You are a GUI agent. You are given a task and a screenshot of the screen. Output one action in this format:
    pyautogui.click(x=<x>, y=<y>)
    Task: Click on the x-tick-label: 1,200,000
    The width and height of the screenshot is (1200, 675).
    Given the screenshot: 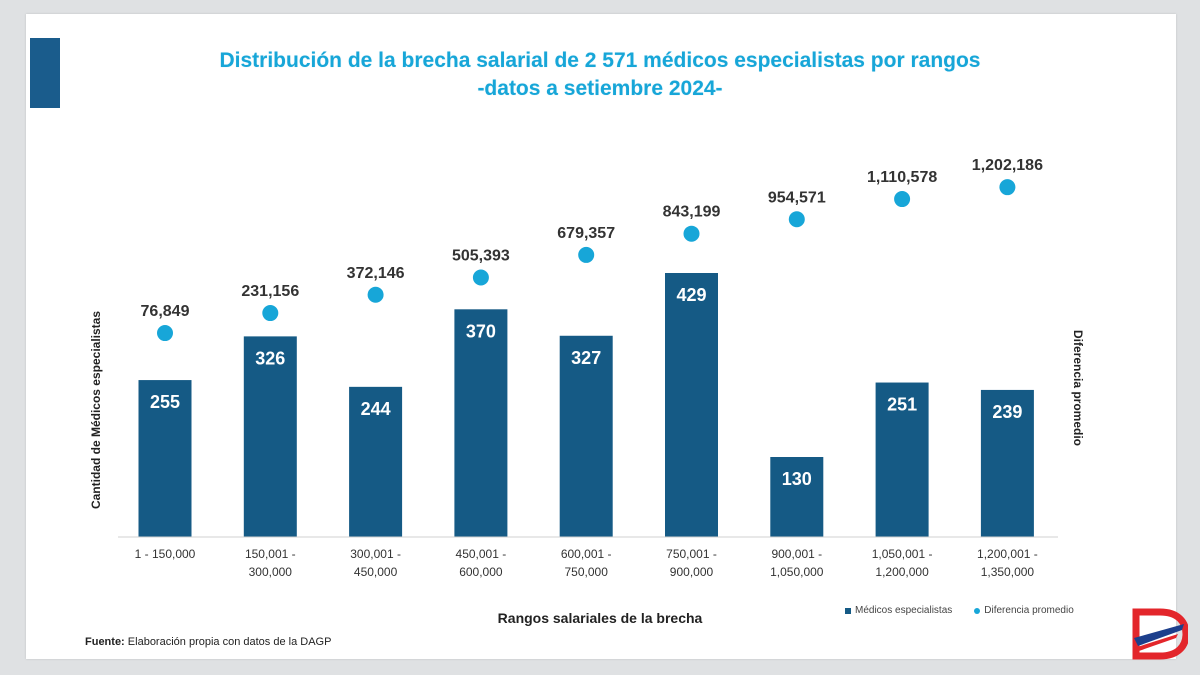 What is the action you would take?
    pyautogui.click(x=902, y=572)
    